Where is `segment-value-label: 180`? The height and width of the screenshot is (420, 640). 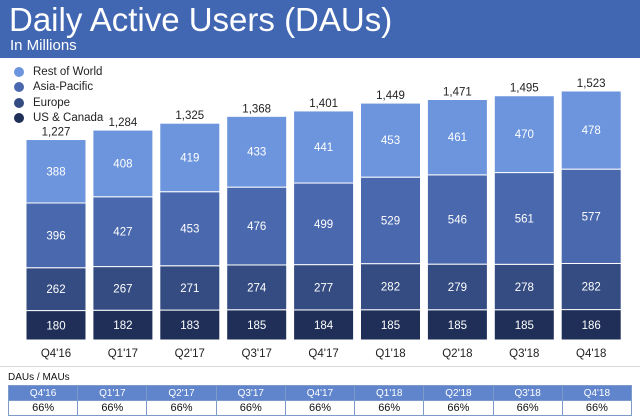 segment-value-label: 180 is located at coordinates (55, 326).